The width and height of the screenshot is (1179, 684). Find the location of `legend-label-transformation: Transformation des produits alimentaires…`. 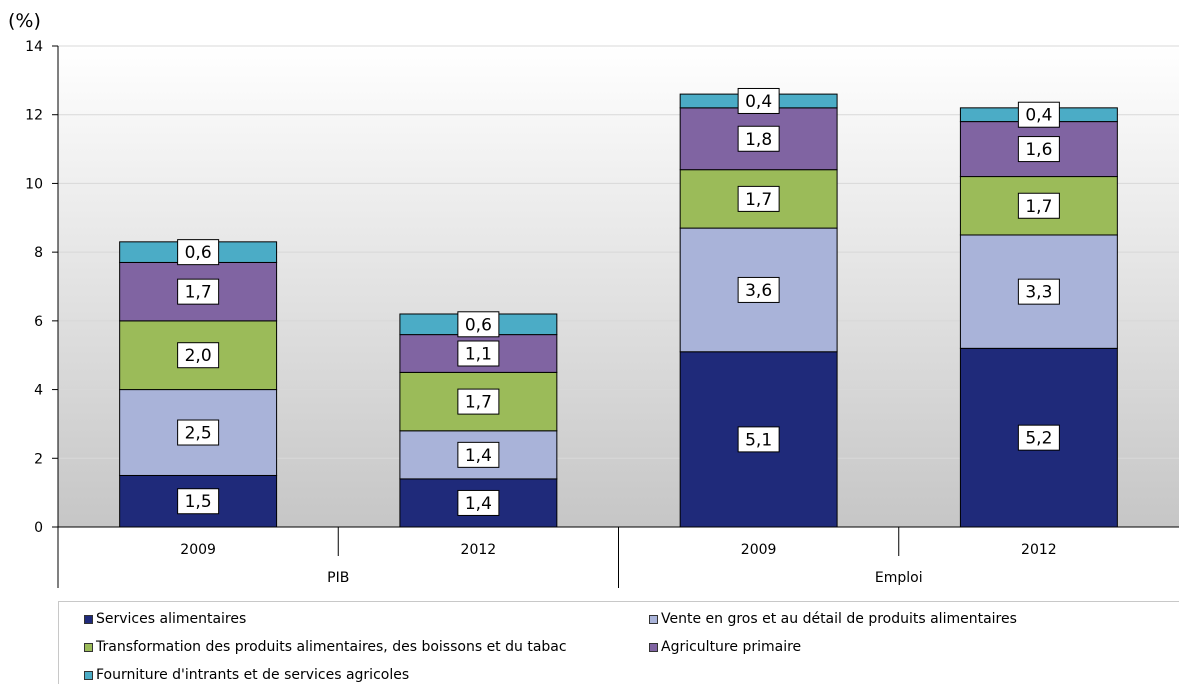

legend-label-transformation: Transformation des produits alimentaires… is located at coordinates (331, 647).